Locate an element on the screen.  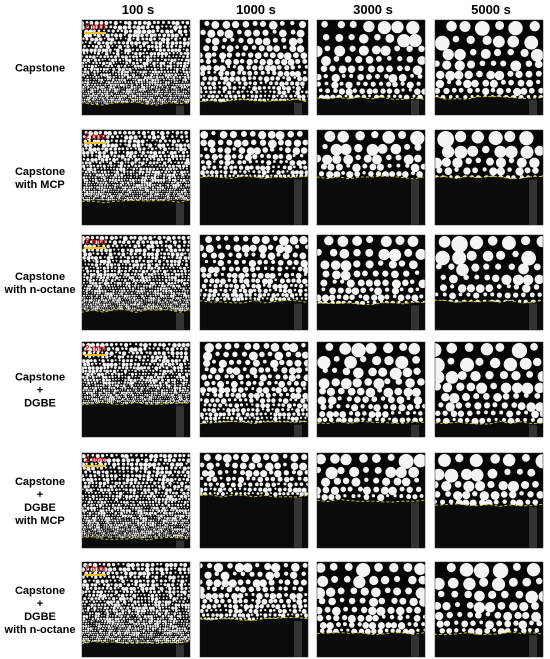
foam-image is located at coordinates (371, 282).